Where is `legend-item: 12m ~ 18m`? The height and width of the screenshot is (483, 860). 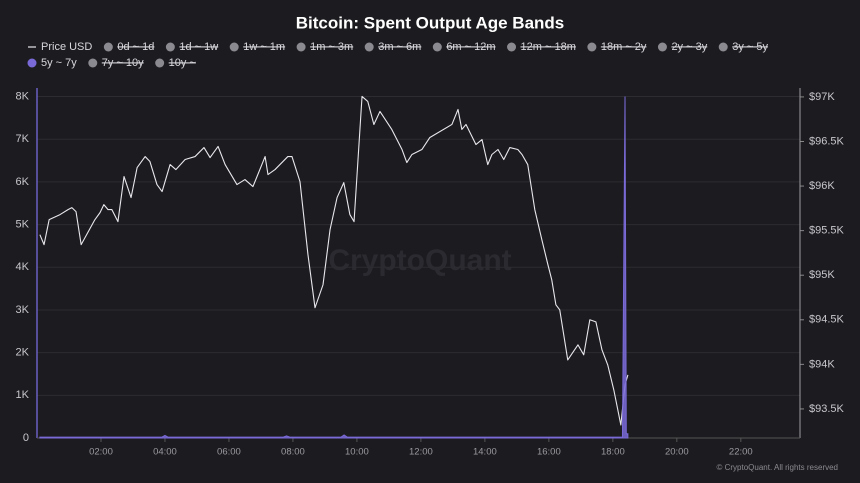 legend-item: 12m ~ 18m is located at coordinates (541, 47).